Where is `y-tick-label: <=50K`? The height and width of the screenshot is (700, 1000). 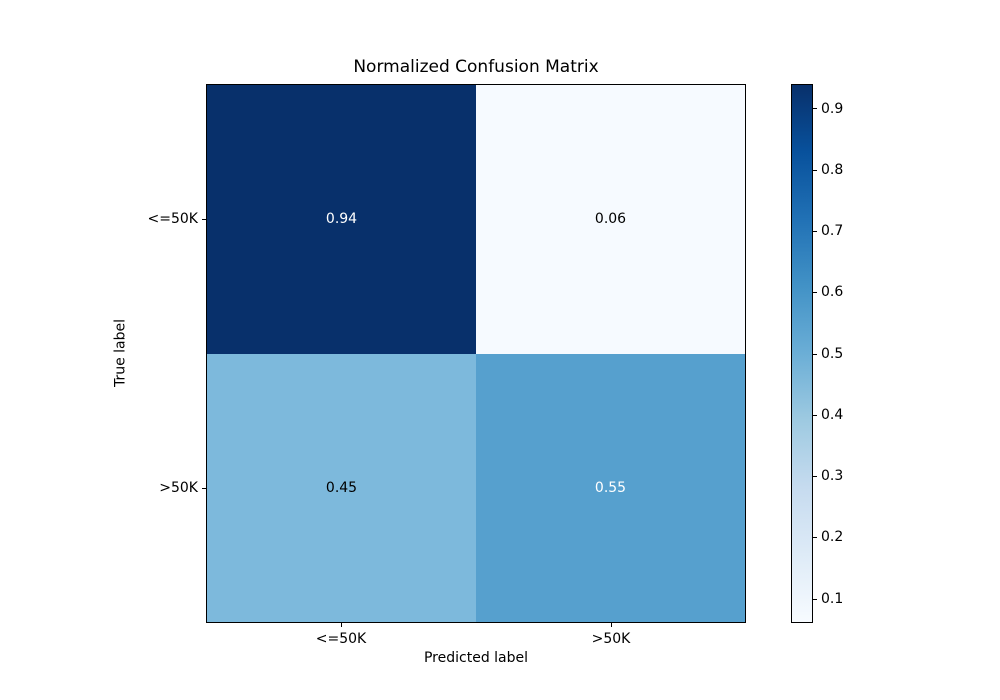 y-tick-label: <=50K is located at coordinates (172, 218).